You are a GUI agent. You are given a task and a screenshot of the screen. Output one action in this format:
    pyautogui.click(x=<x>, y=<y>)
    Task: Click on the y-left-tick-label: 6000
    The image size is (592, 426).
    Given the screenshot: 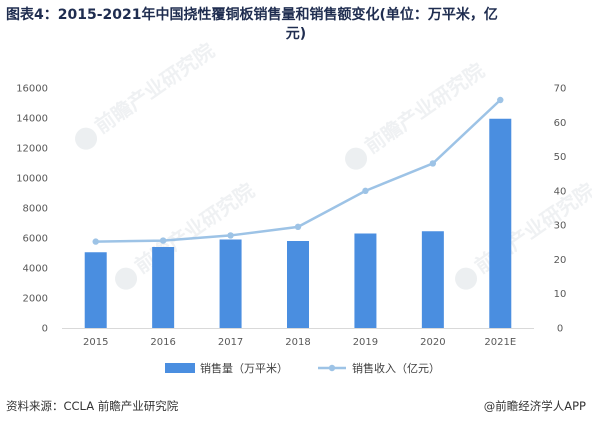 What is the action you would take?
    pyautogui.click(x=35, y=239)
    